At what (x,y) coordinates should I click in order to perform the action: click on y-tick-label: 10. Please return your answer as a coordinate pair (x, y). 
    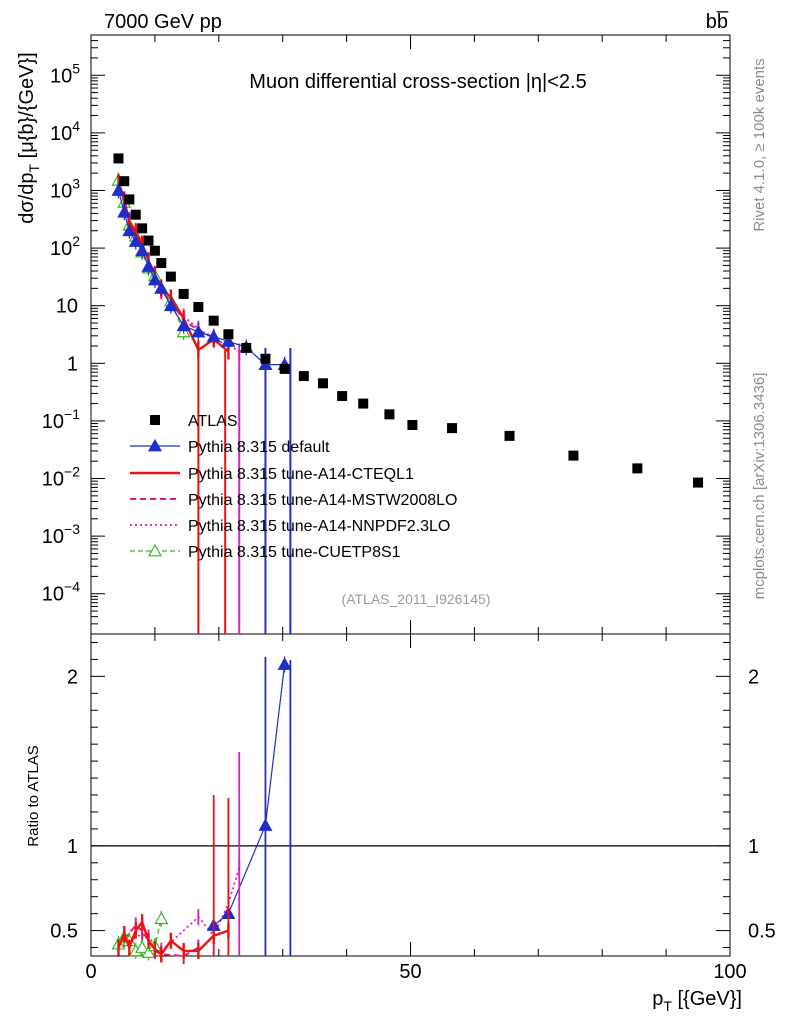
    Looking at the image, I should click on (67, 307).